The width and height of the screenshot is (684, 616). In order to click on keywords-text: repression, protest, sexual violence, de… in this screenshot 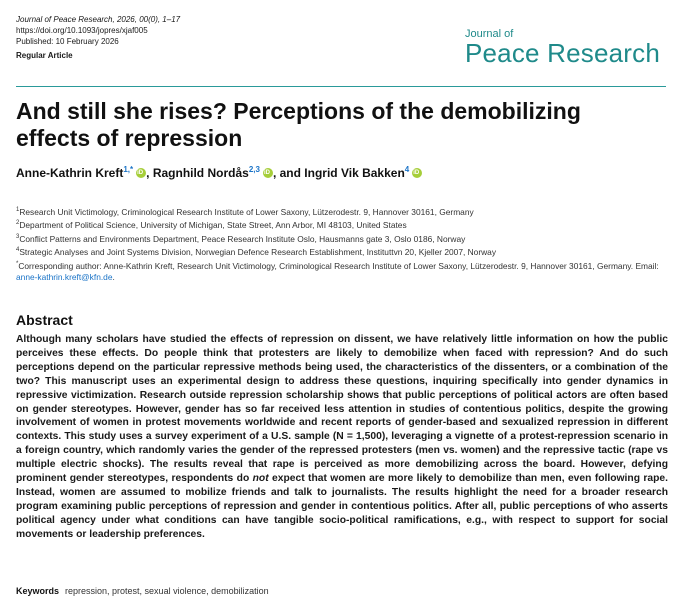, I will do `click(167, 591)`.